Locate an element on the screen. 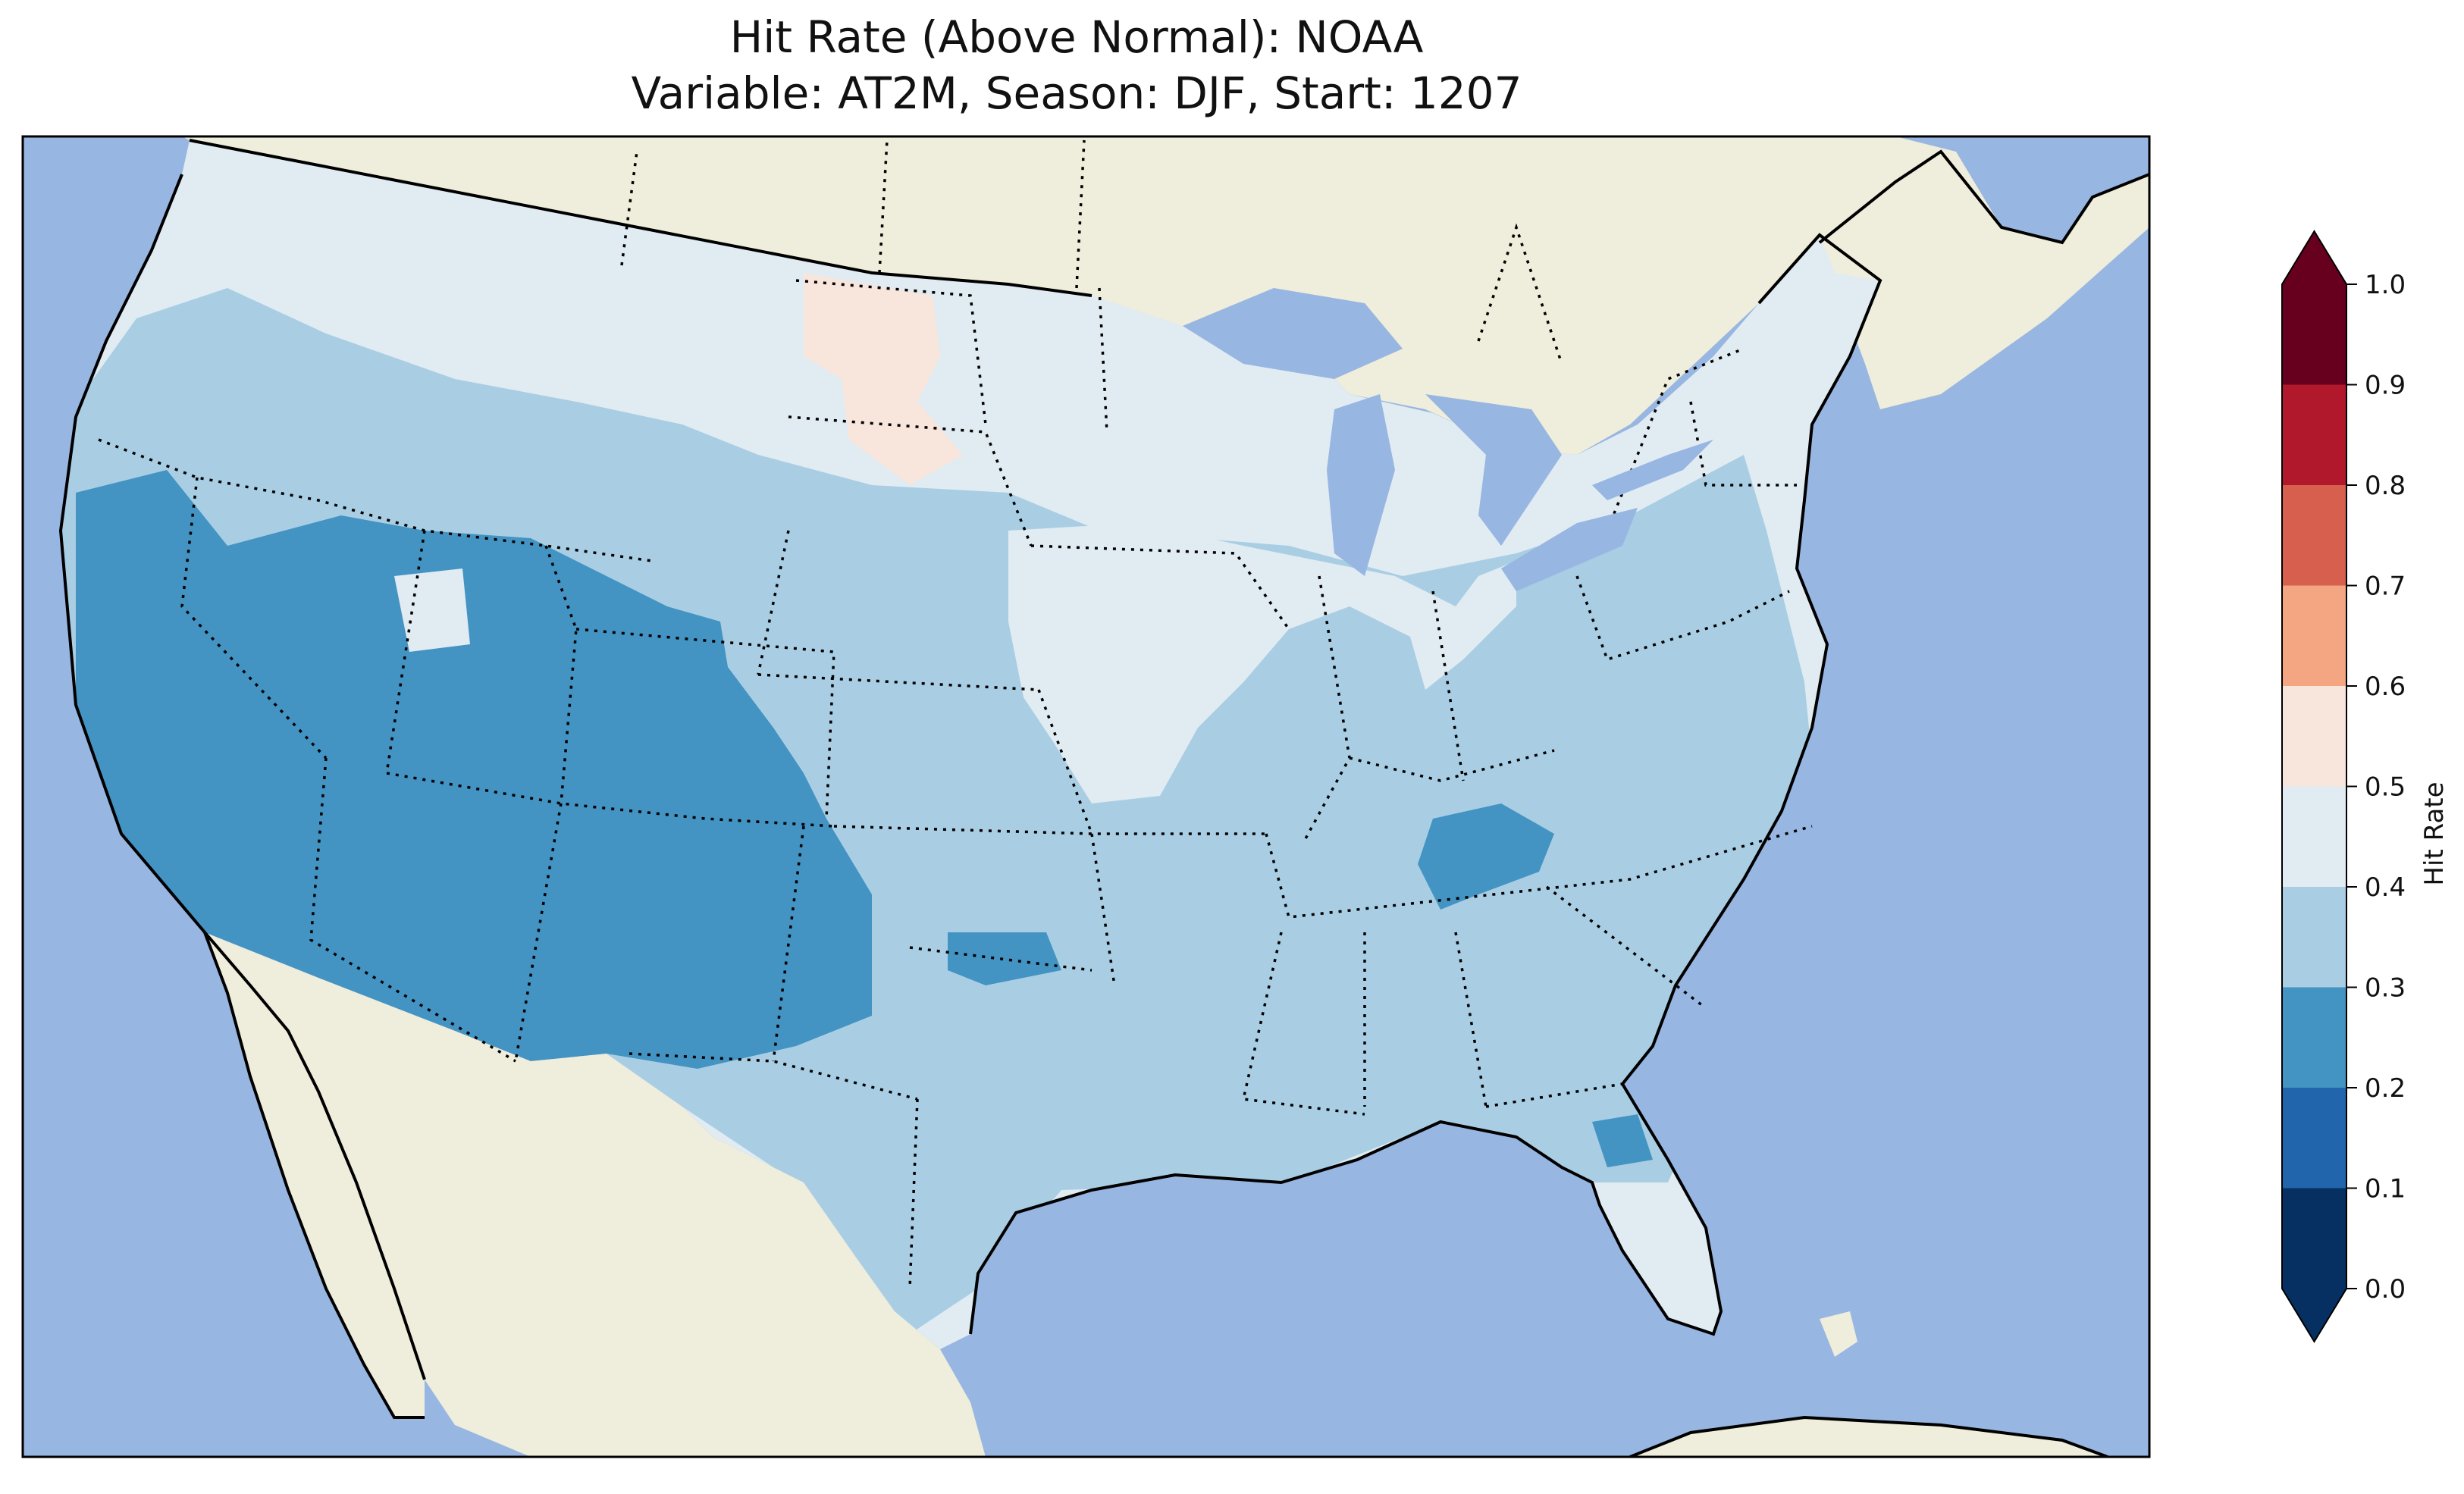 Image resolution: width=2464 pixels, height=1494 pixels. colorbar-tick-label: 0.6 is located at coordinates (2385, 687).